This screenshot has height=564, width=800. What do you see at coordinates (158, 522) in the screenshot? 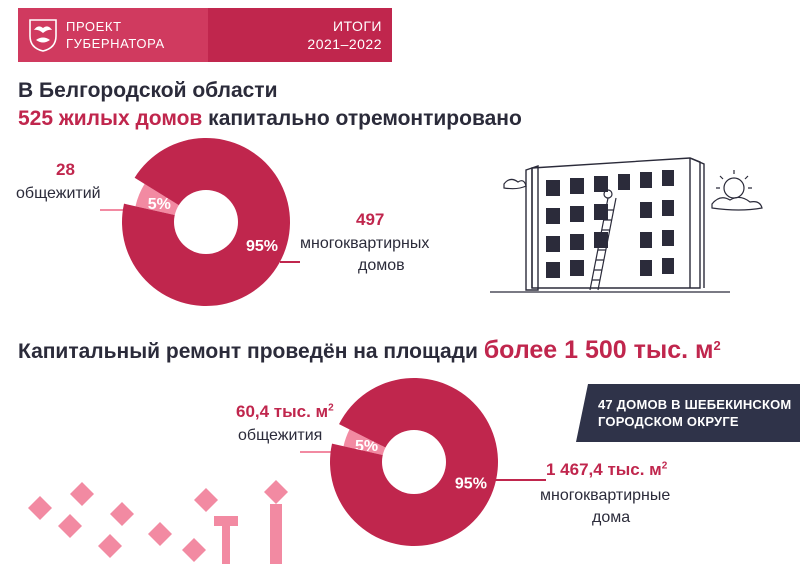
I see `decorative-pattern` at bounding box center [158, 522].